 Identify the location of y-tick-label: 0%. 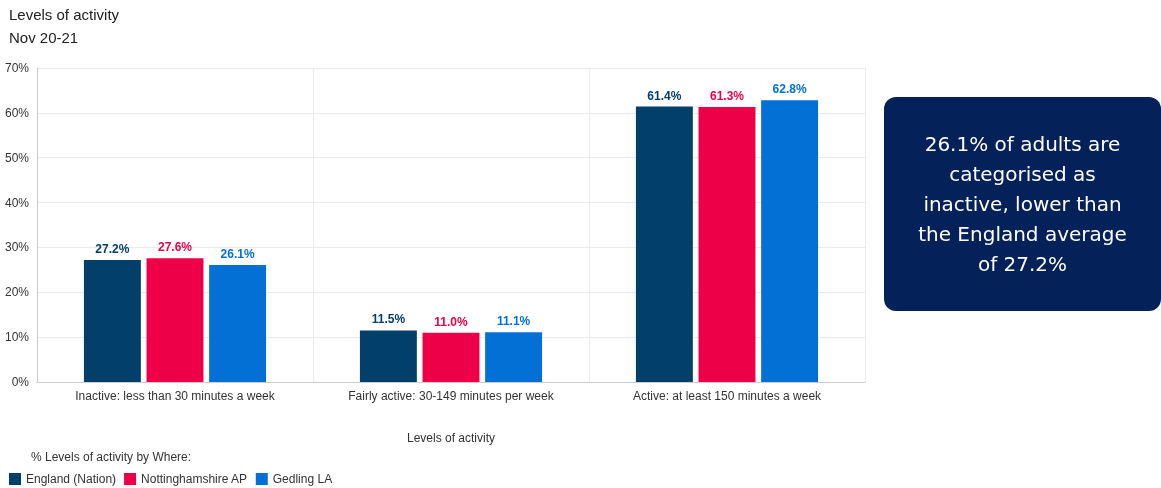
(20, 382).